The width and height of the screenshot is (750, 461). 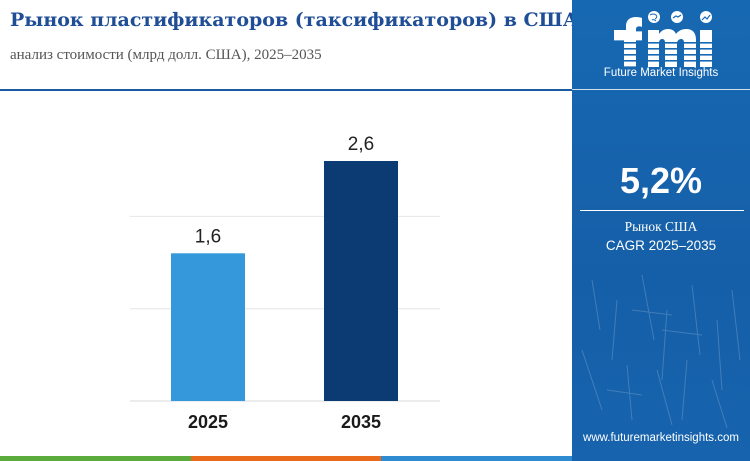 I want to click on x-tick-label-2035: 2035, so click(x=361, y=422).